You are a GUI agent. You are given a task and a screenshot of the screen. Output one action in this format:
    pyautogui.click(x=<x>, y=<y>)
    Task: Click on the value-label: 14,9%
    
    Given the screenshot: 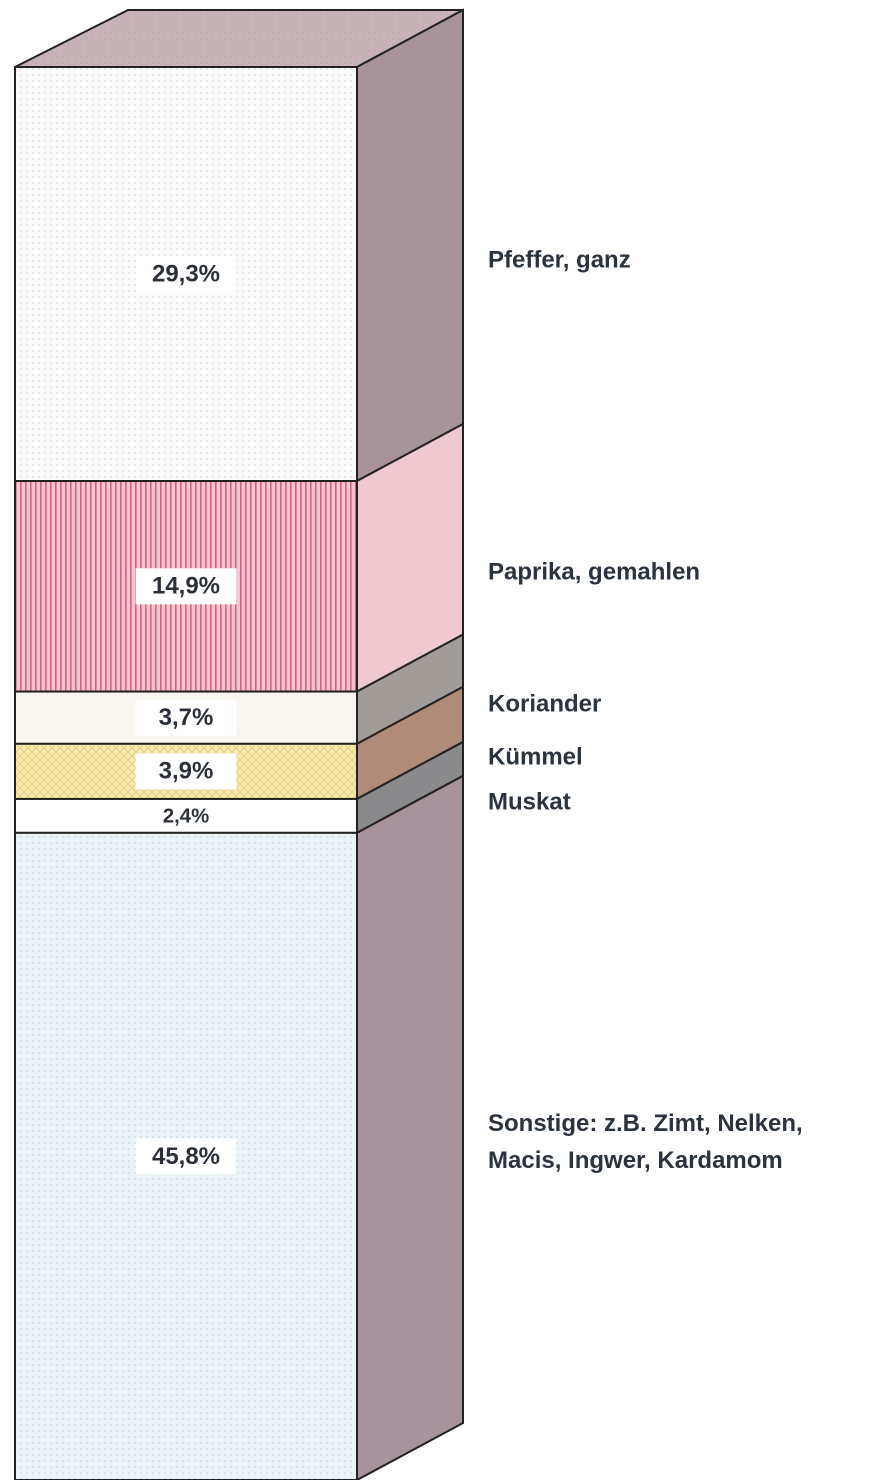 What is the action you would take?
    pyautogui.click(x=186, y=586)
    